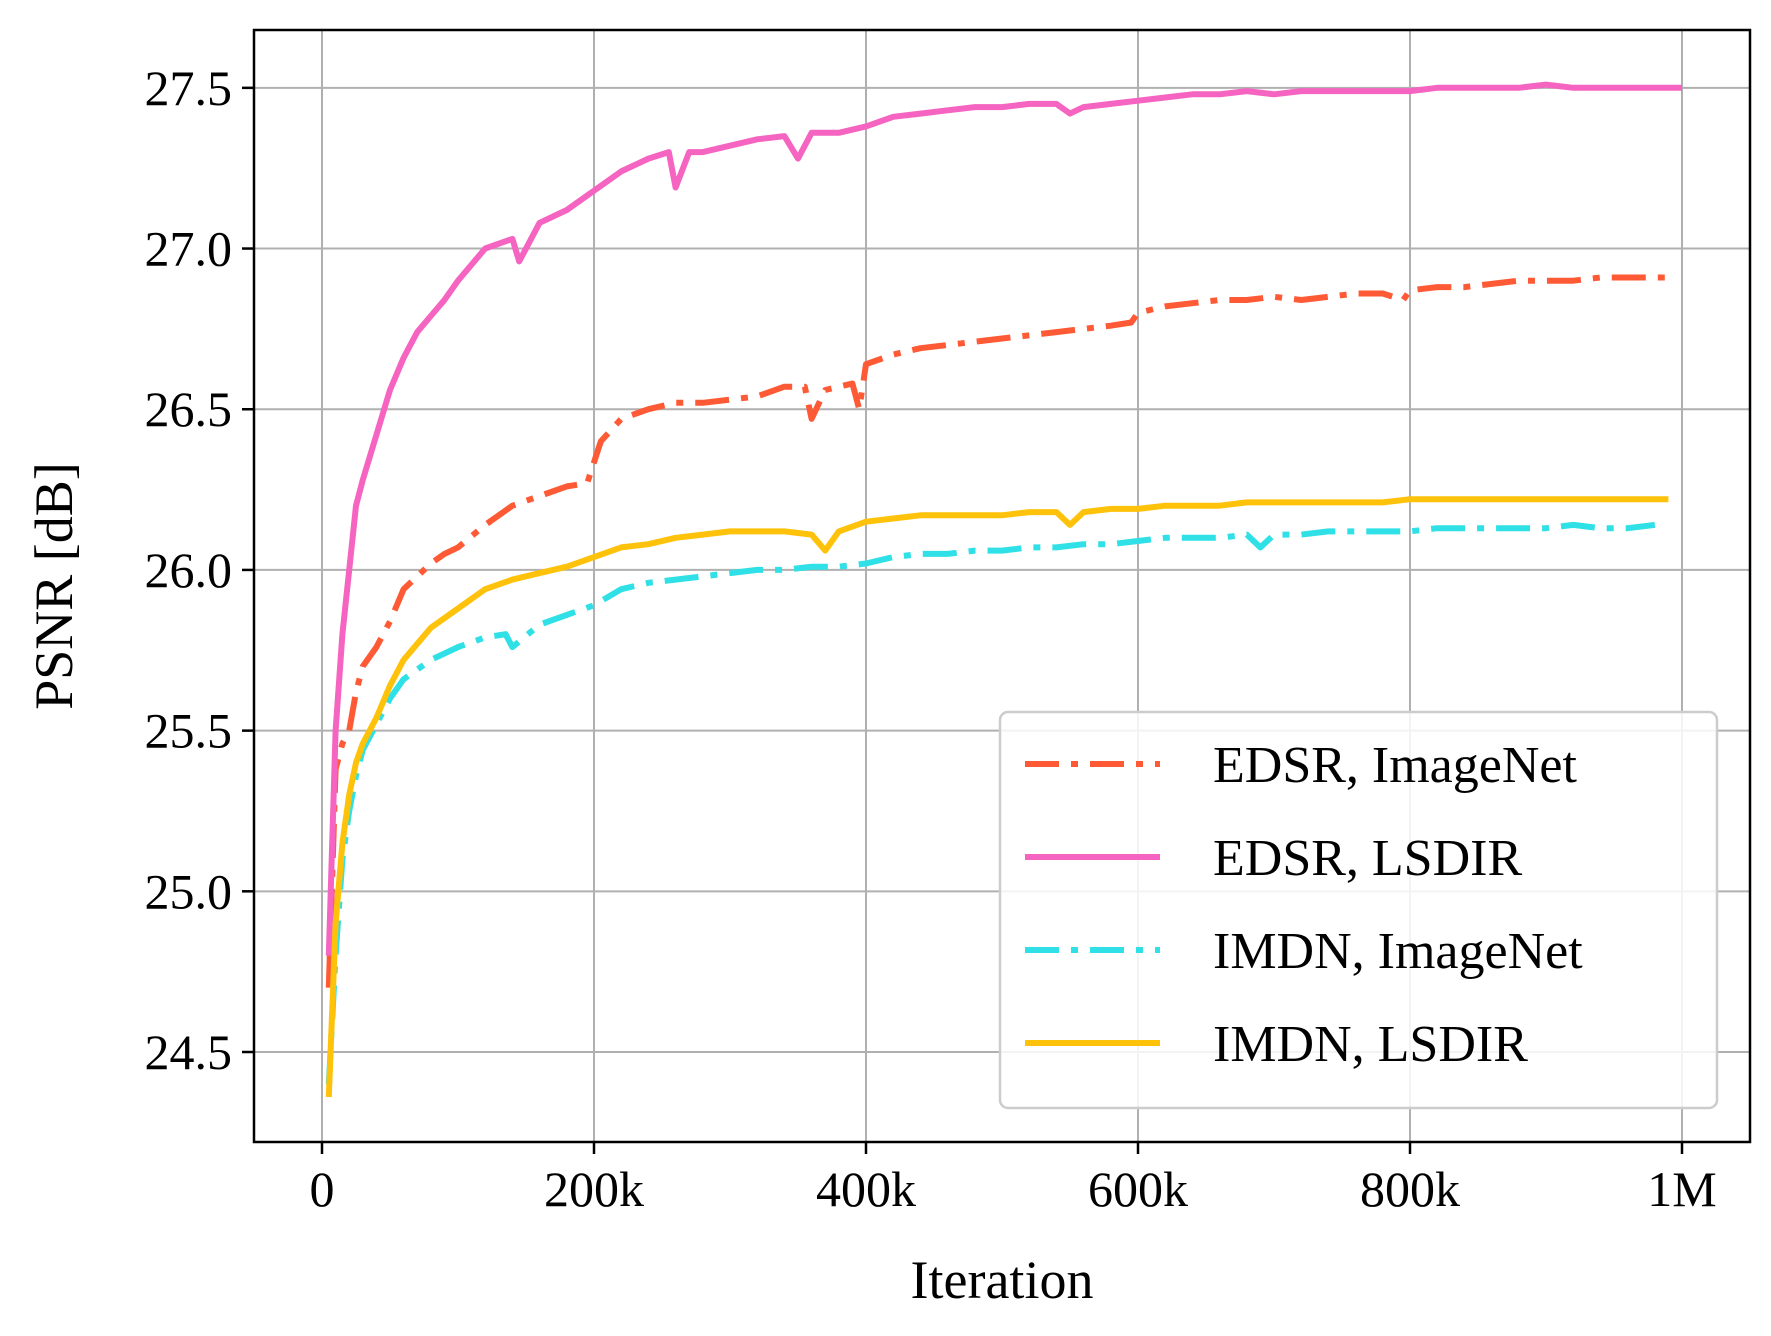 This screenshot has width=1771, height=1336. What do you see at coordinates (1681, 1189) in the screenshot?
I see `x-tick-label: 1M` at bounding box center [1681, 1189].